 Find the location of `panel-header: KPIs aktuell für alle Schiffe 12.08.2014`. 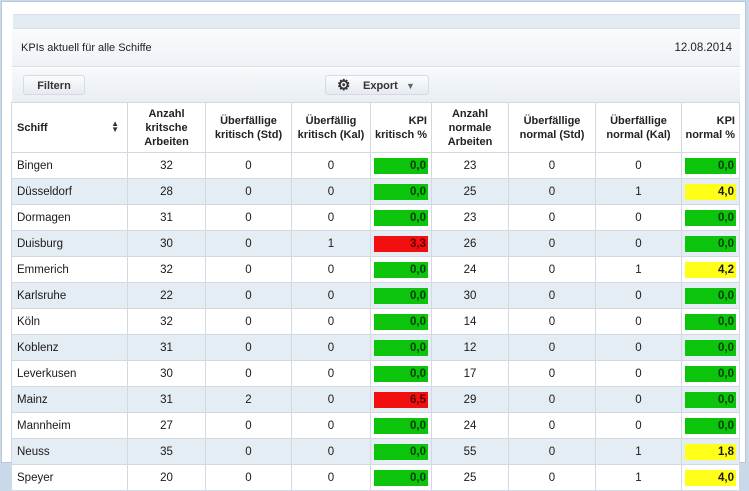

panel-header: KPIs aktuell für alle Schiffe 12.08.2014 is located at coordinates (376, 48).